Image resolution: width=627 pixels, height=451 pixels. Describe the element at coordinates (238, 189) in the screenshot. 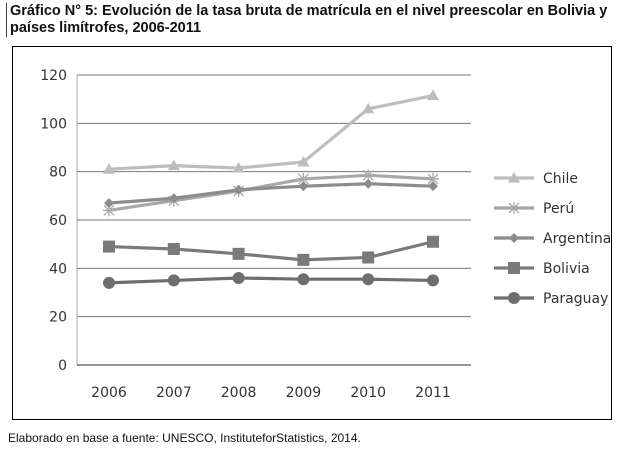

I see `point-argentina-2008` at that location.